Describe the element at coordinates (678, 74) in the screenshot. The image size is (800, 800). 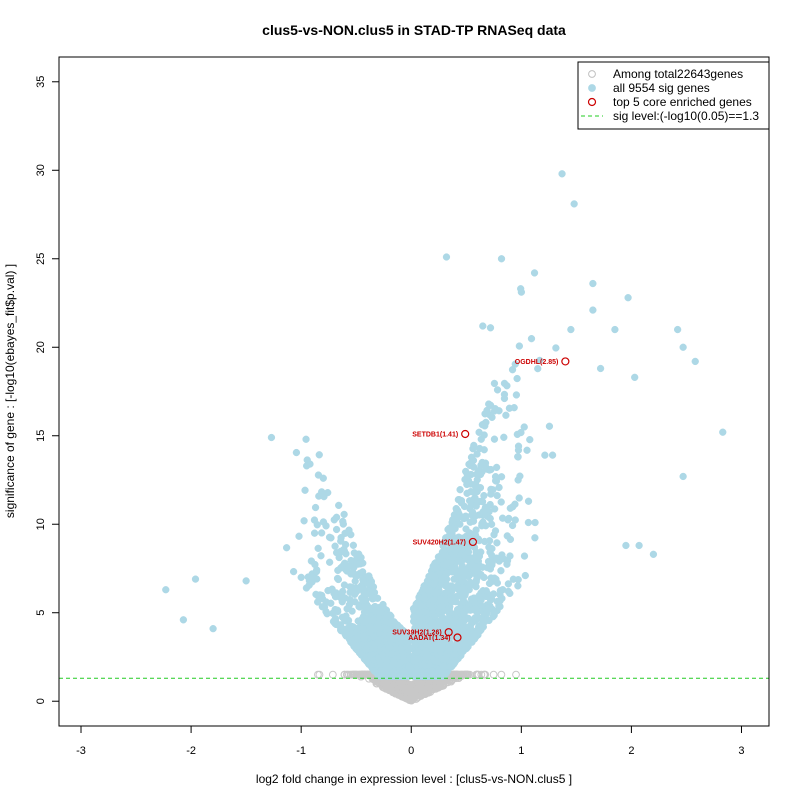
I see `legend-entry: Among total22643genes` at that location.